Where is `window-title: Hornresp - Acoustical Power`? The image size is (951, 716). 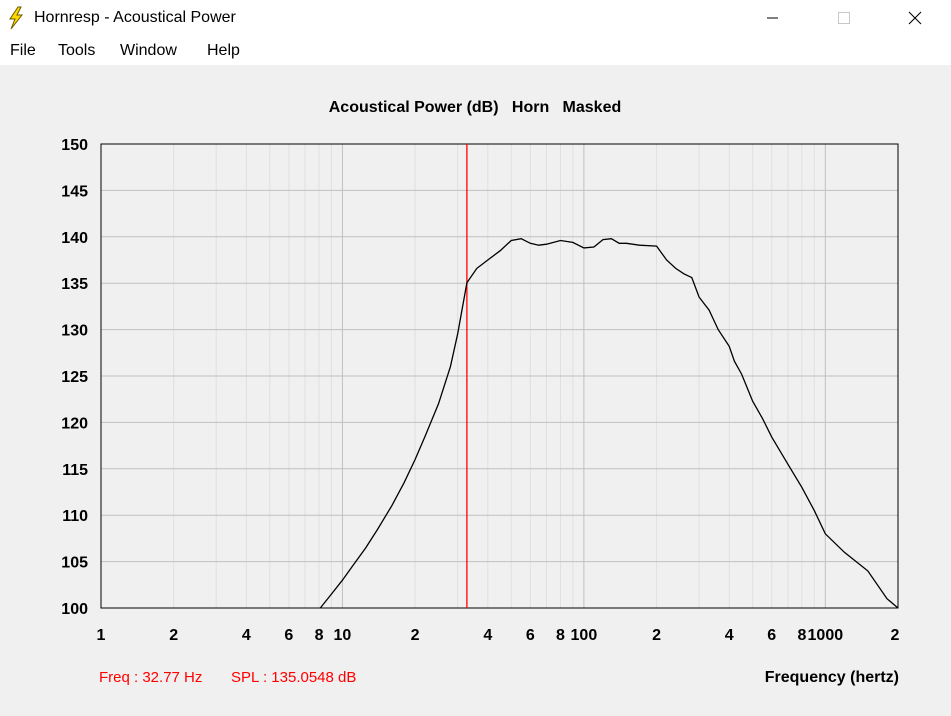 window-title: Hornresp - Acoustical Power is located at coordinates (135, 17).